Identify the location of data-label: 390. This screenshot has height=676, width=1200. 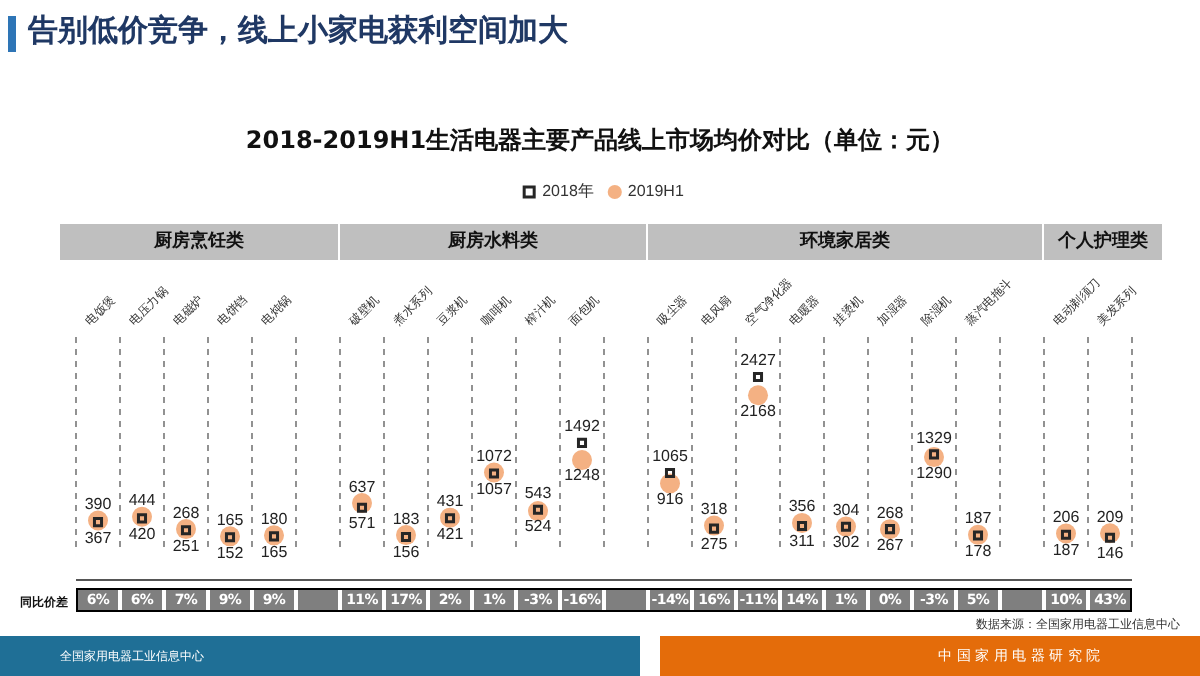
(98, 503).